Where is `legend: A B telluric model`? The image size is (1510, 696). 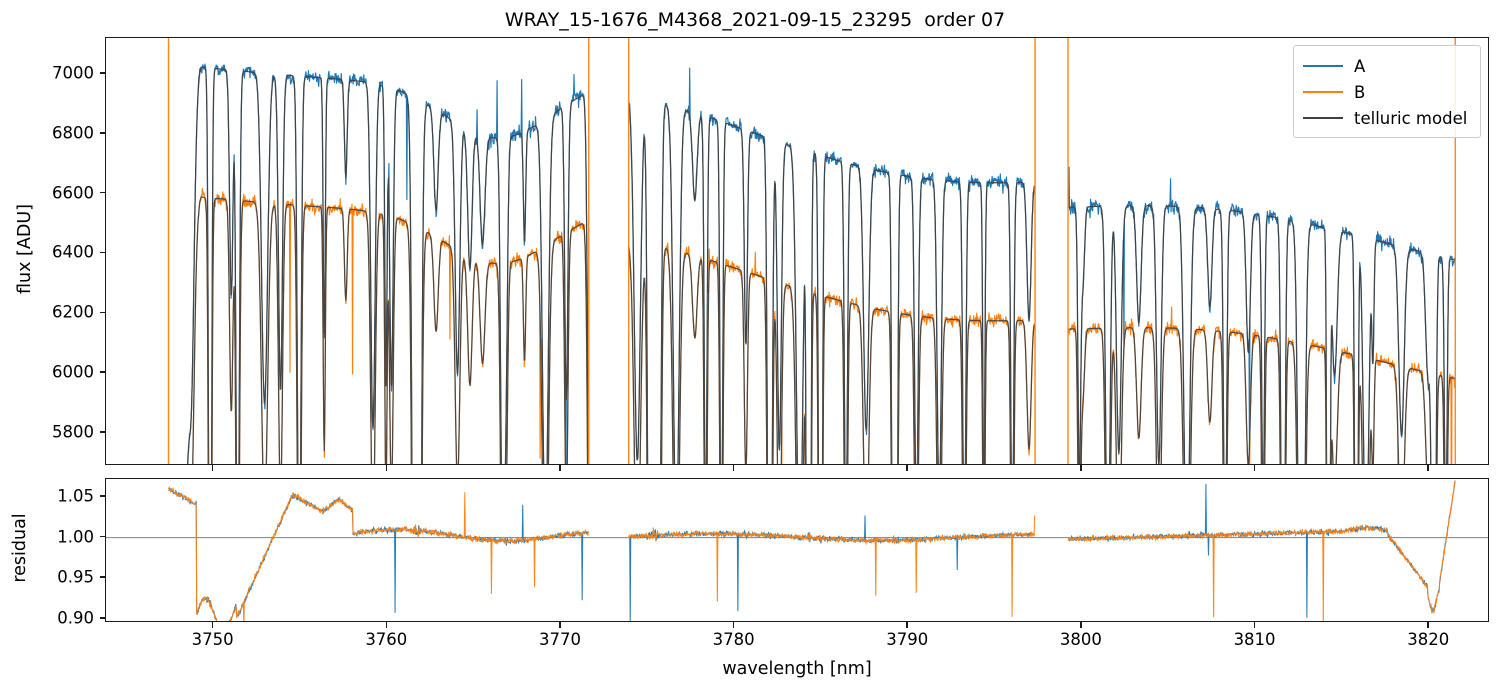 legend: A B telluric model is located at coordinates (1387, 91).